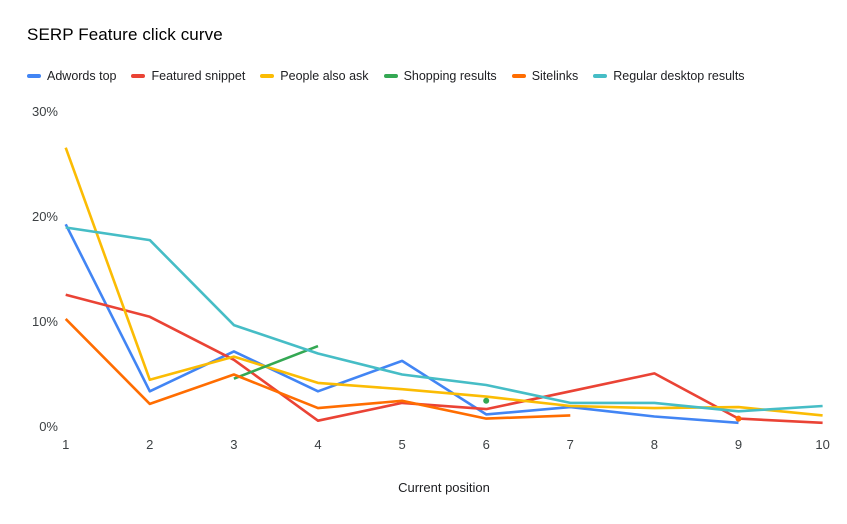  Describe the element at coordinates (44, 111) in the screenshot. I see `y-tick-label: 30%` at that location.